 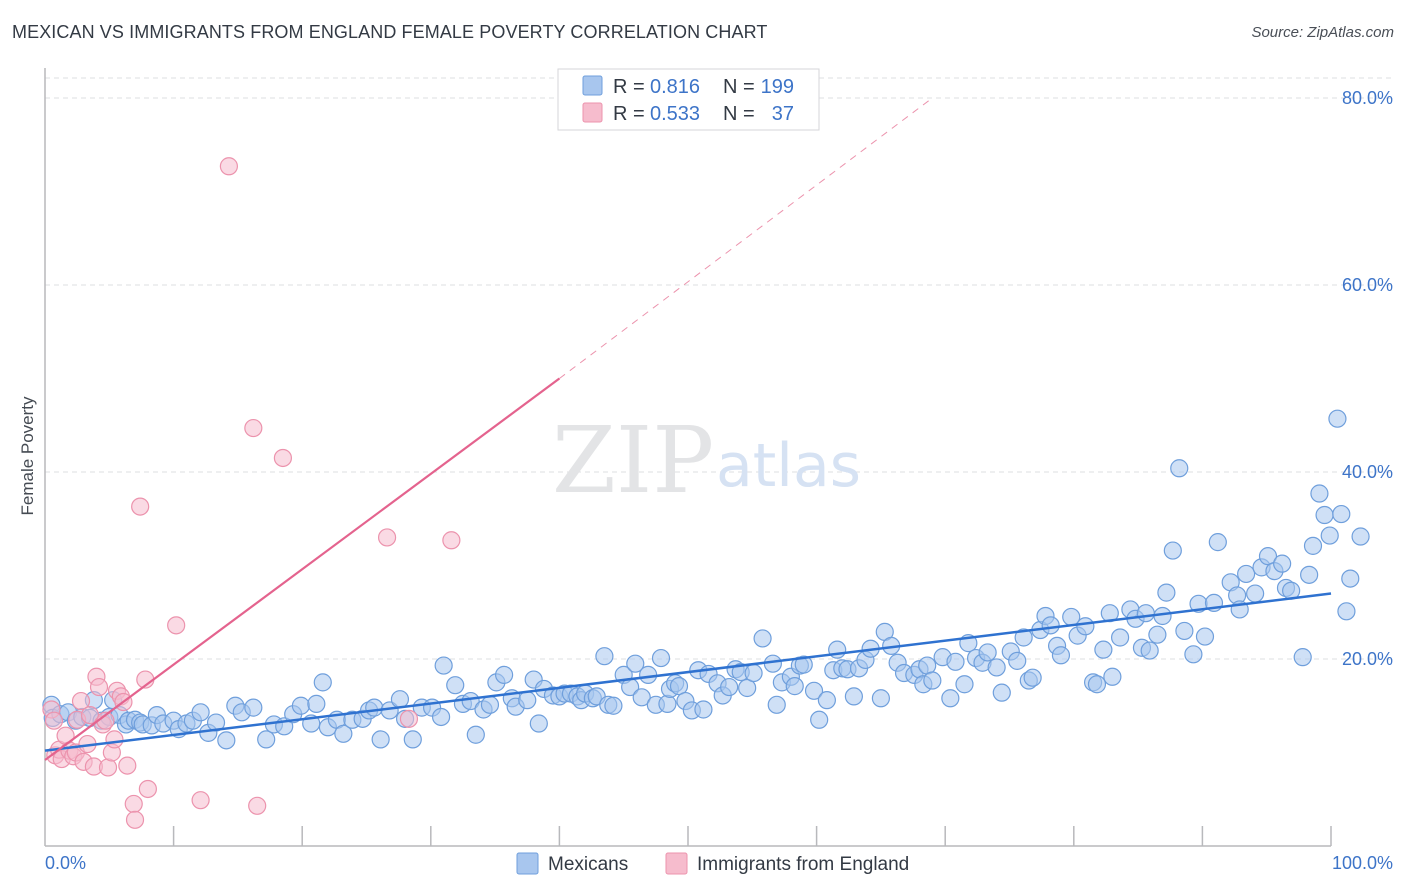 I want to click on y-tick-label-40: 40.0%, so click(x=1367, y=472).